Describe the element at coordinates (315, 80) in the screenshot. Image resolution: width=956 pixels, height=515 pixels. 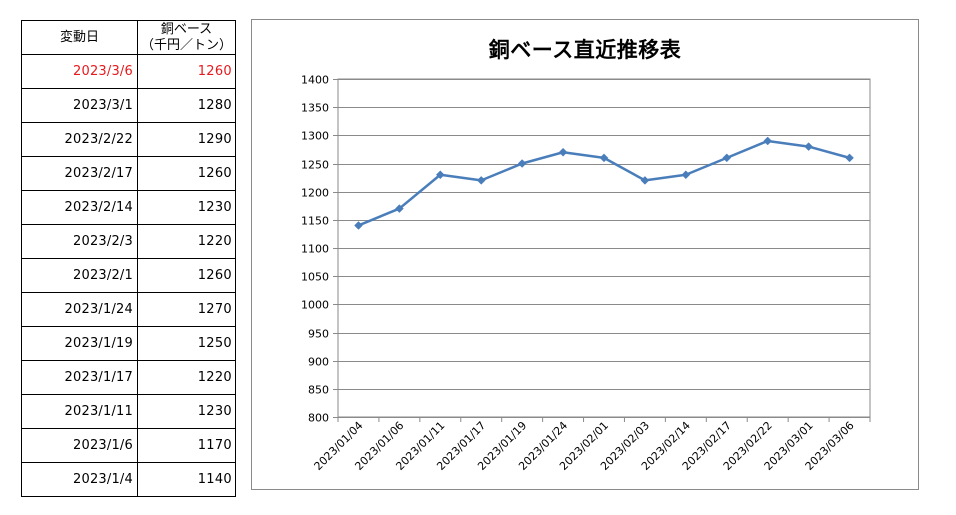
I see `y-tick-label: 1400` at that location.